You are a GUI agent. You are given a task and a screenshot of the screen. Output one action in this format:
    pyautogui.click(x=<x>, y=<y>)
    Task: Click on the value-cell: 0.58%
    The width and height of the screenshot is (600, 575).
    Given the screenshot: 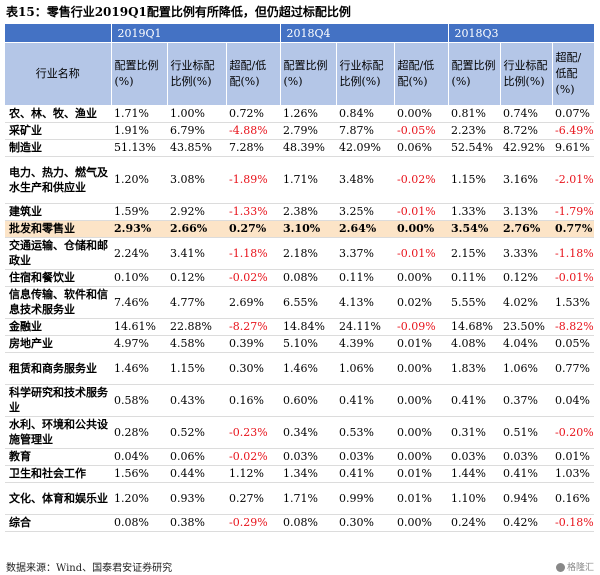 What is the action you would take?
    pyautogui.click(x=131, y=400)
    